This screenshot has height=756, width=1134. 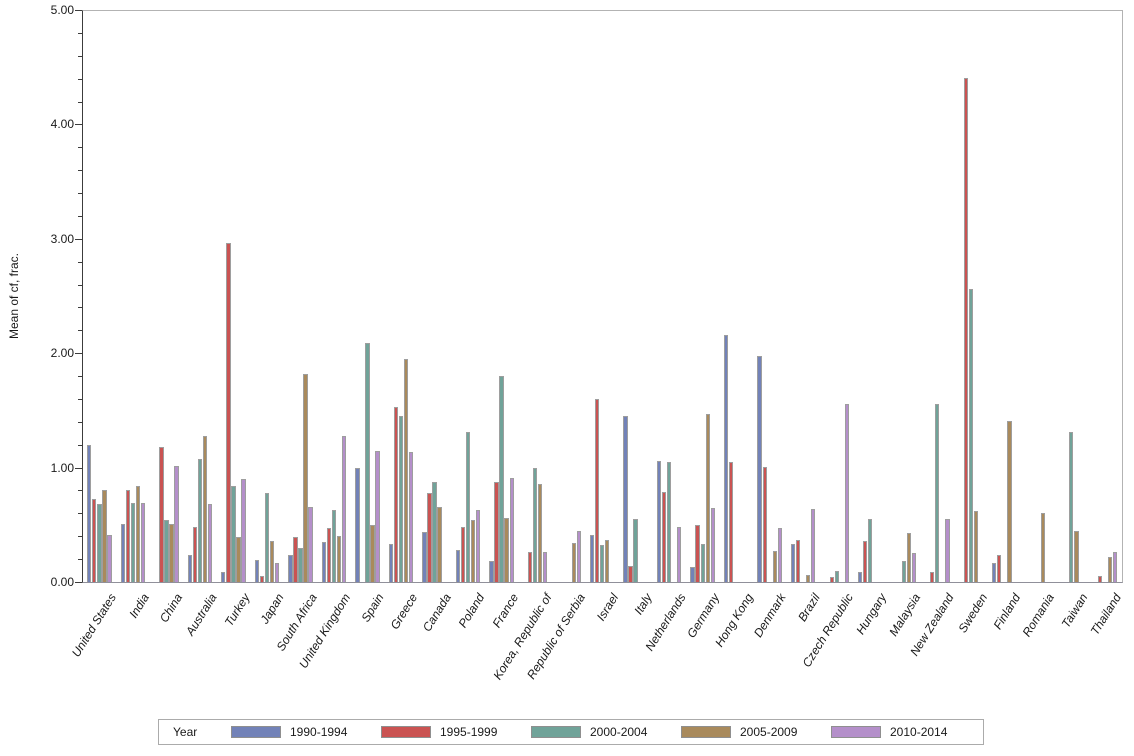 I want to click on bar-1990-1994-Australia, so click(x=189, y=568).